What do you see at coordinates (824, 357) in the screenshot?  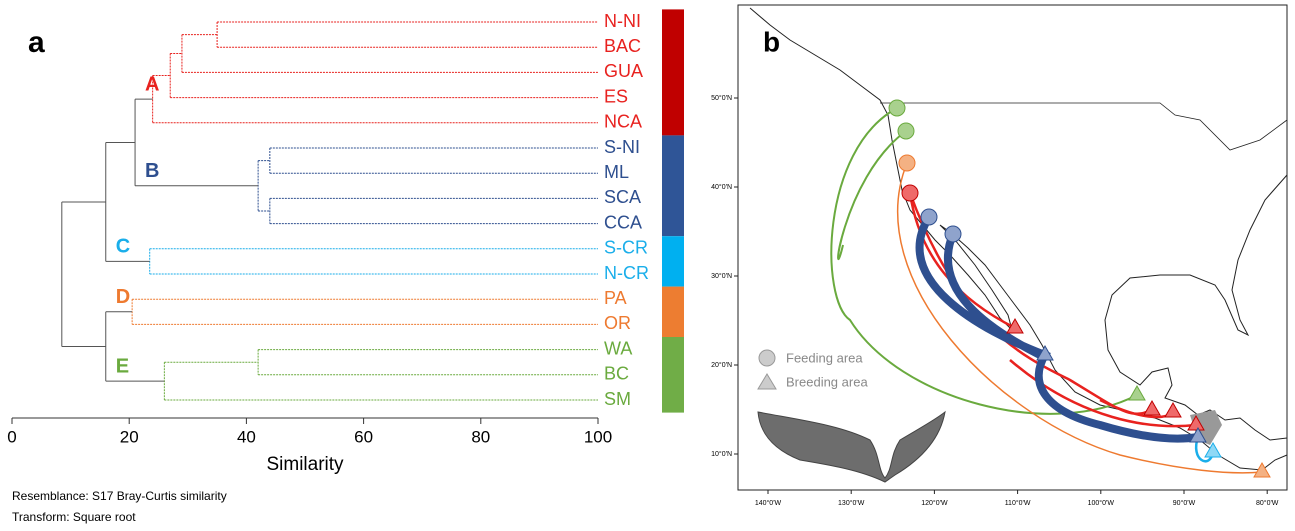 I see `legend-label: Feeding area` at bounding box center [824, 357].